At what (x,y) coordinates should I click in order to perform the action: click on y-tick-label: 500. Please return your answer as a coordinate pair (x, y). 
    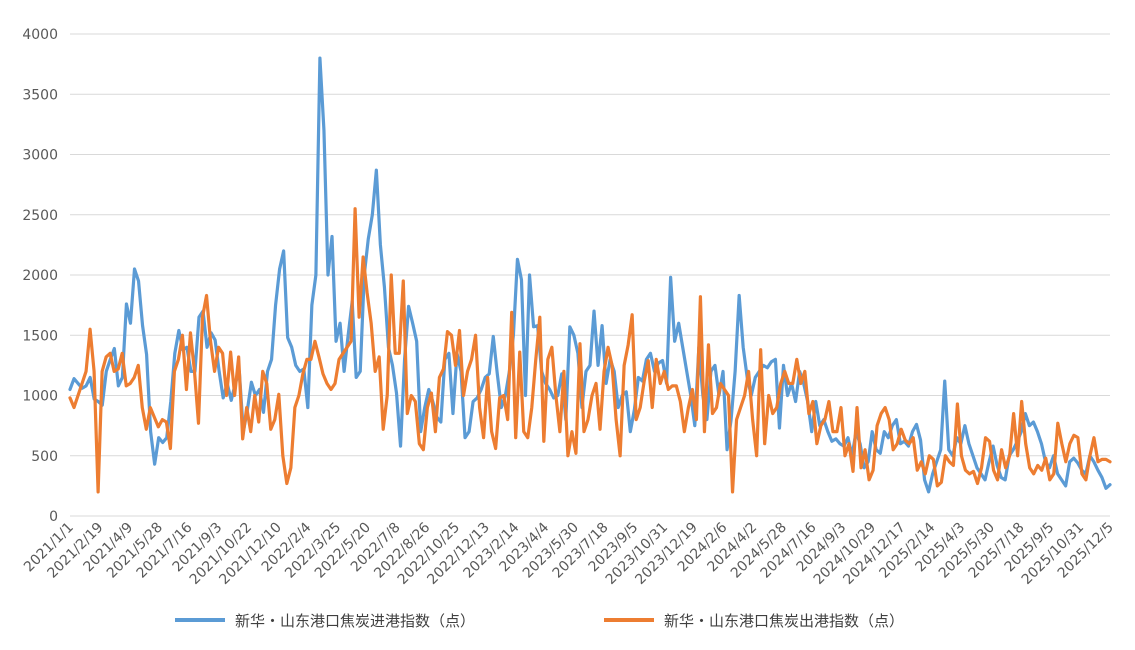
    Looking at the image, I should click on (44, 457).